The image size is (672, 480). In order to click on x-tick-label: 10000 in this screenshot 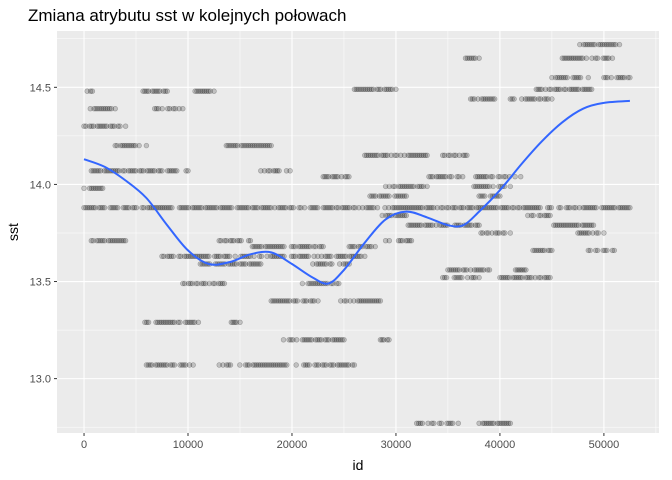, I will do `click(188, 445)`.